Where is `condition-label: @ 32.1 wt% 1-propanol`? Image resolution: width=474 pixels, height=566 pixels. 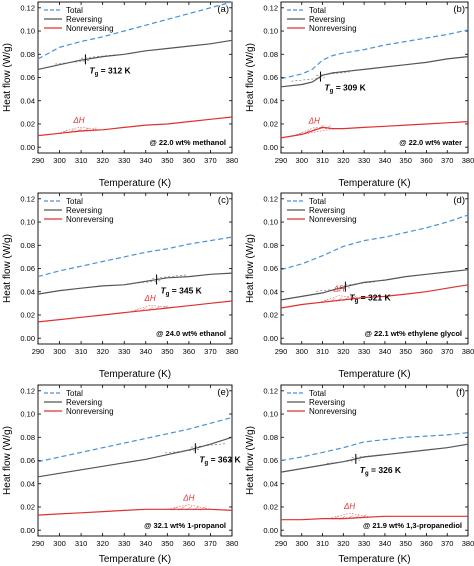 condition-label: @ 32.1 wt% 1-propanol is located at coordinates (185, 525).